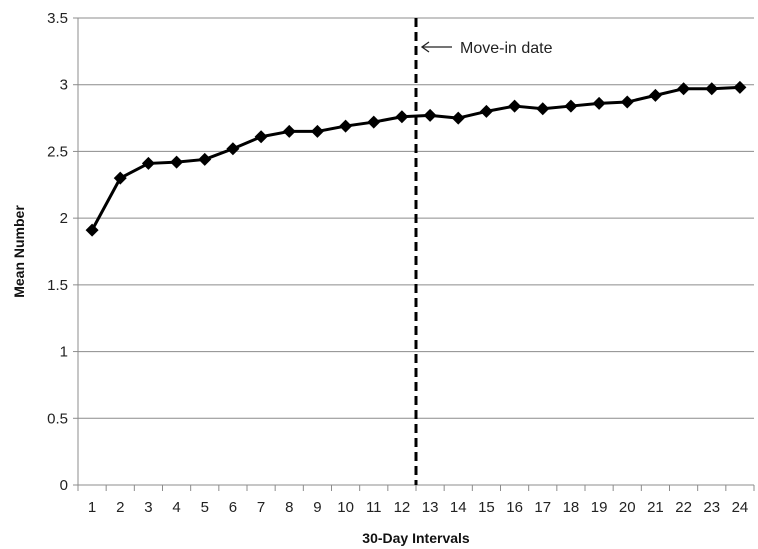 This screenshot has height=549, width=758. I want to click on y-tick-labels: 0 0.5 1 1.5 2 2.5 3 3.5, so click(57, 252).